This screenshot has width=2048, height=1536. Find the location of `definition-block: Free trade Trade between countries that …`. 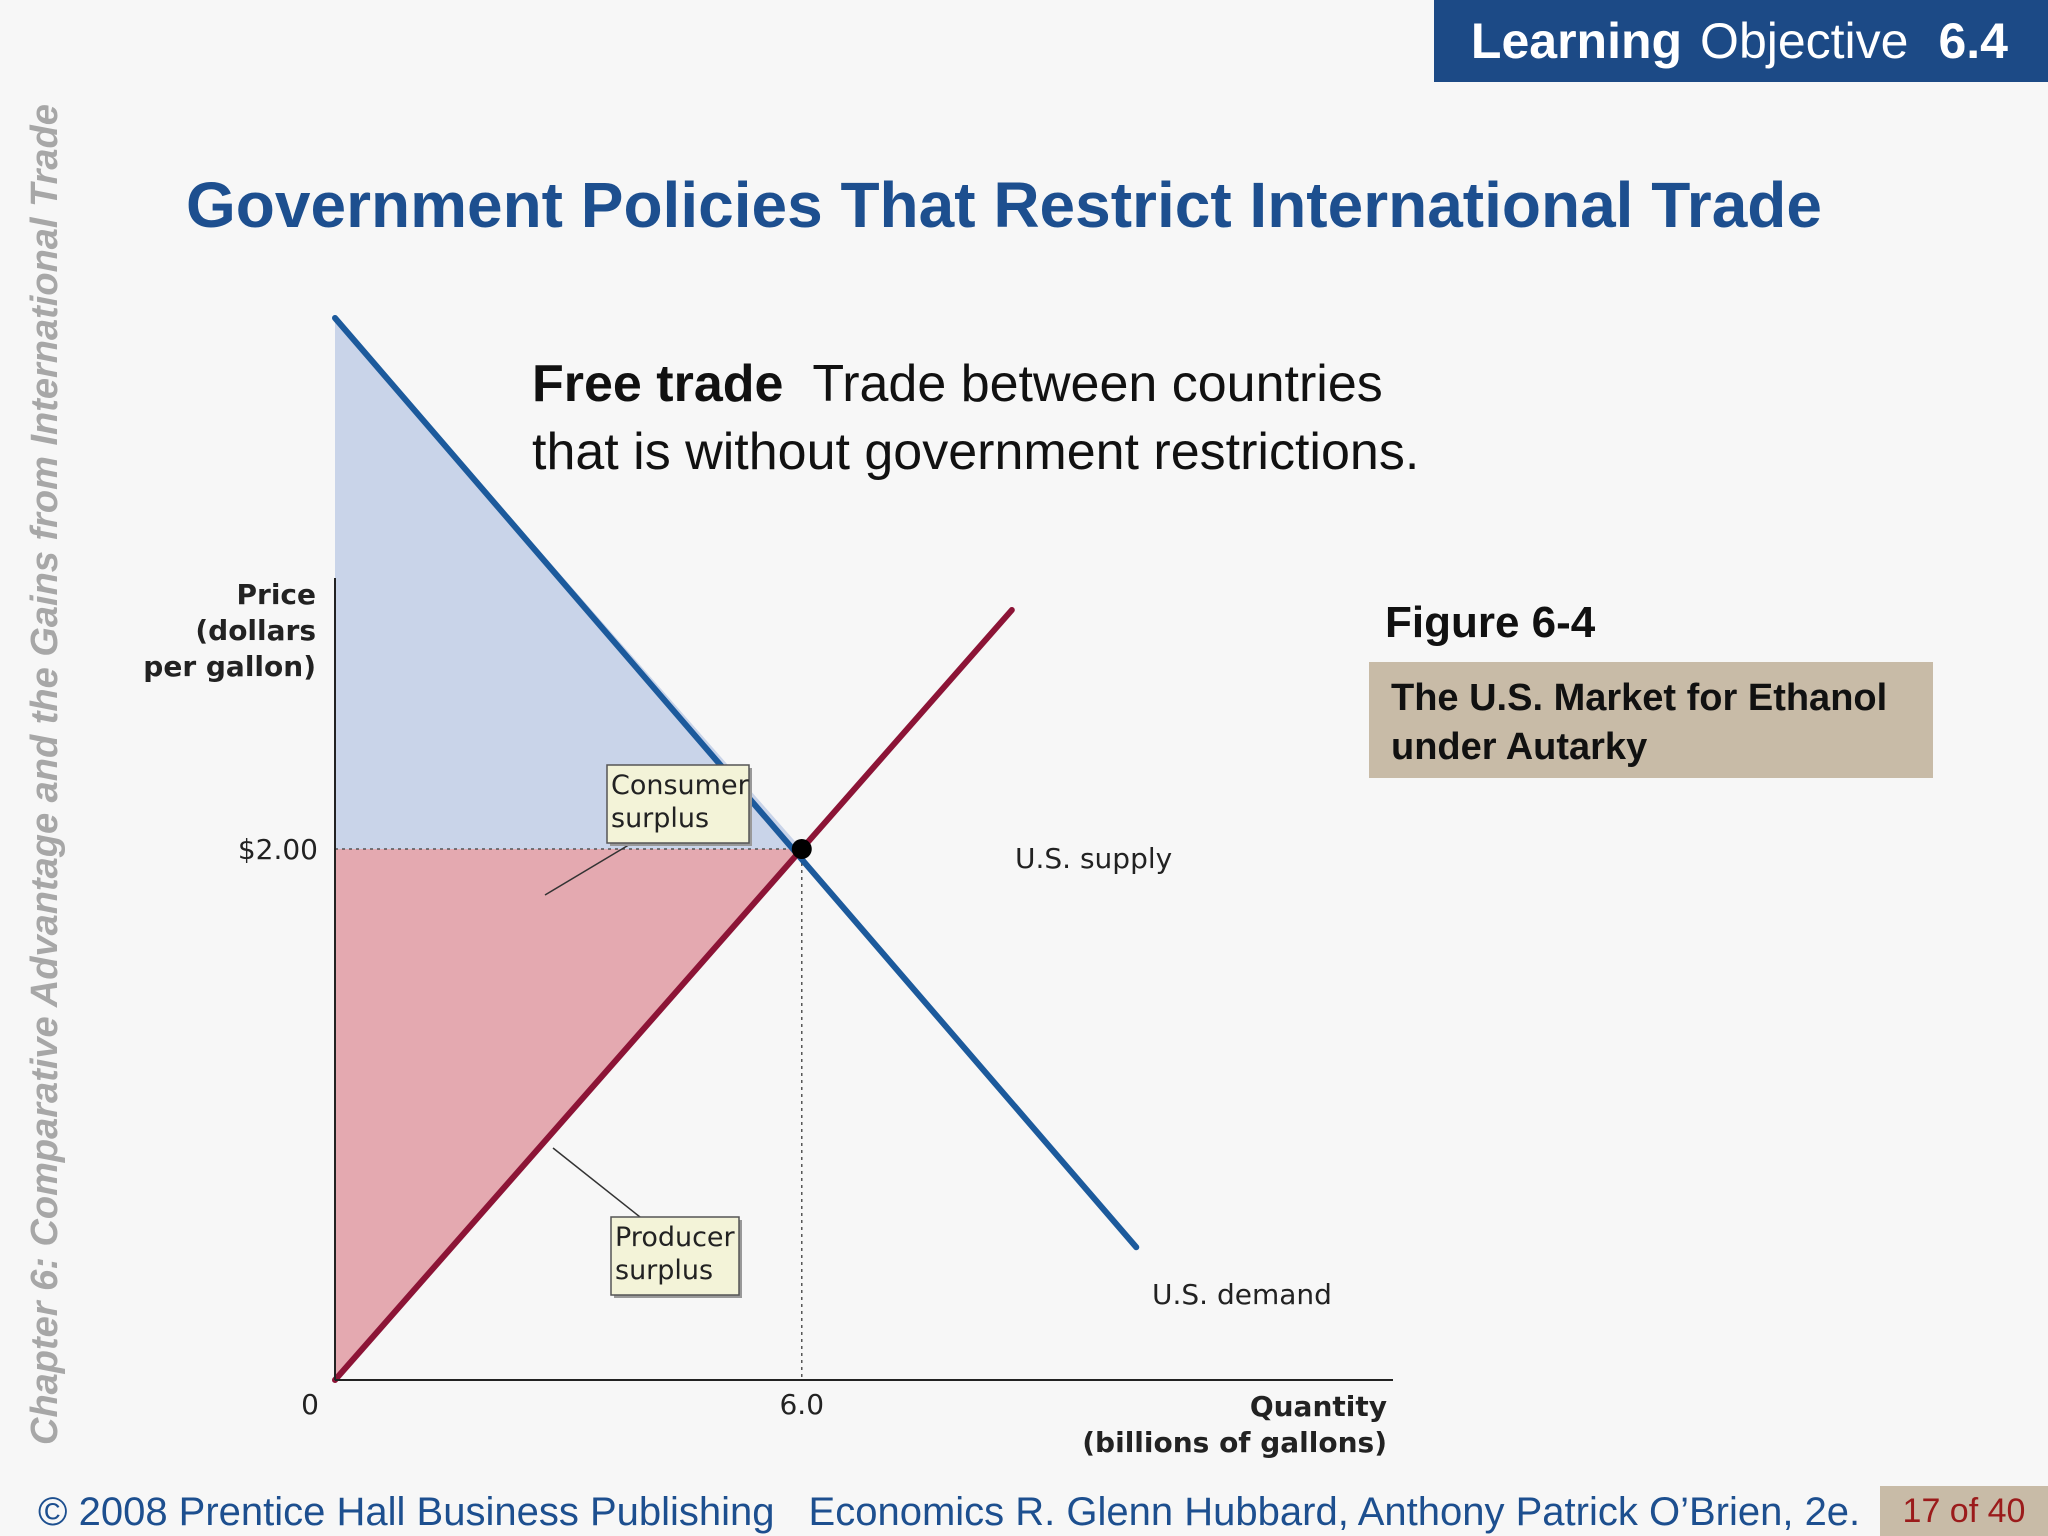

definition-block: Free trade Trade between countries that … is located at coordinates (1032, 418).